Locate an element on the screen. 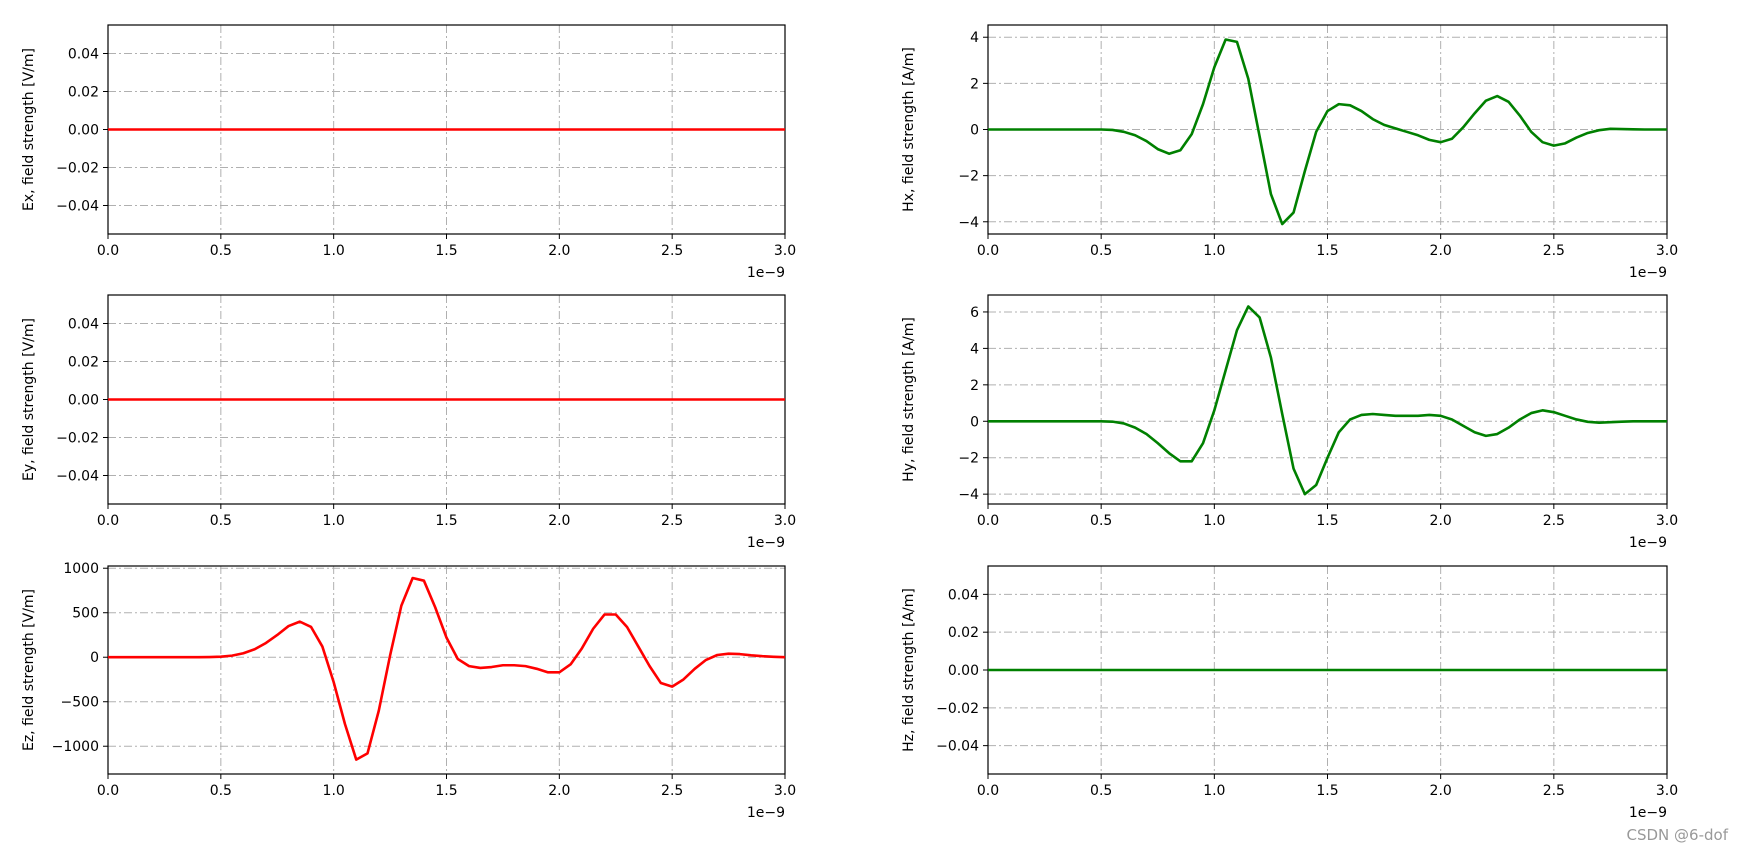 This screenshot has width=1738, height=851. y-tick-label: −500 is located at coordinates (80, 703).